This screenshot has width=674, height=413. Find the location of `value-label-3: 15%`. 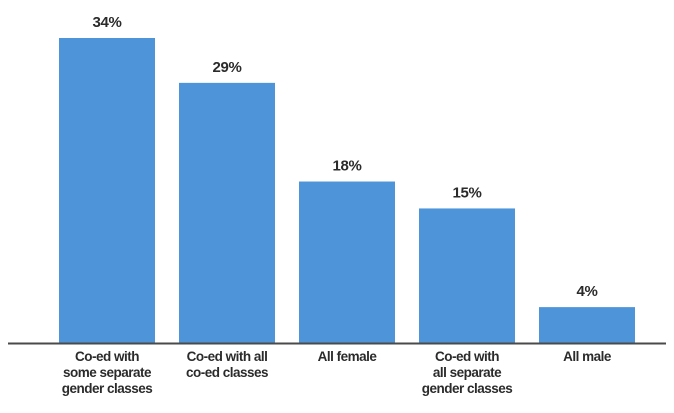

value-label-3: 15% is located at coordinates (466, 192).